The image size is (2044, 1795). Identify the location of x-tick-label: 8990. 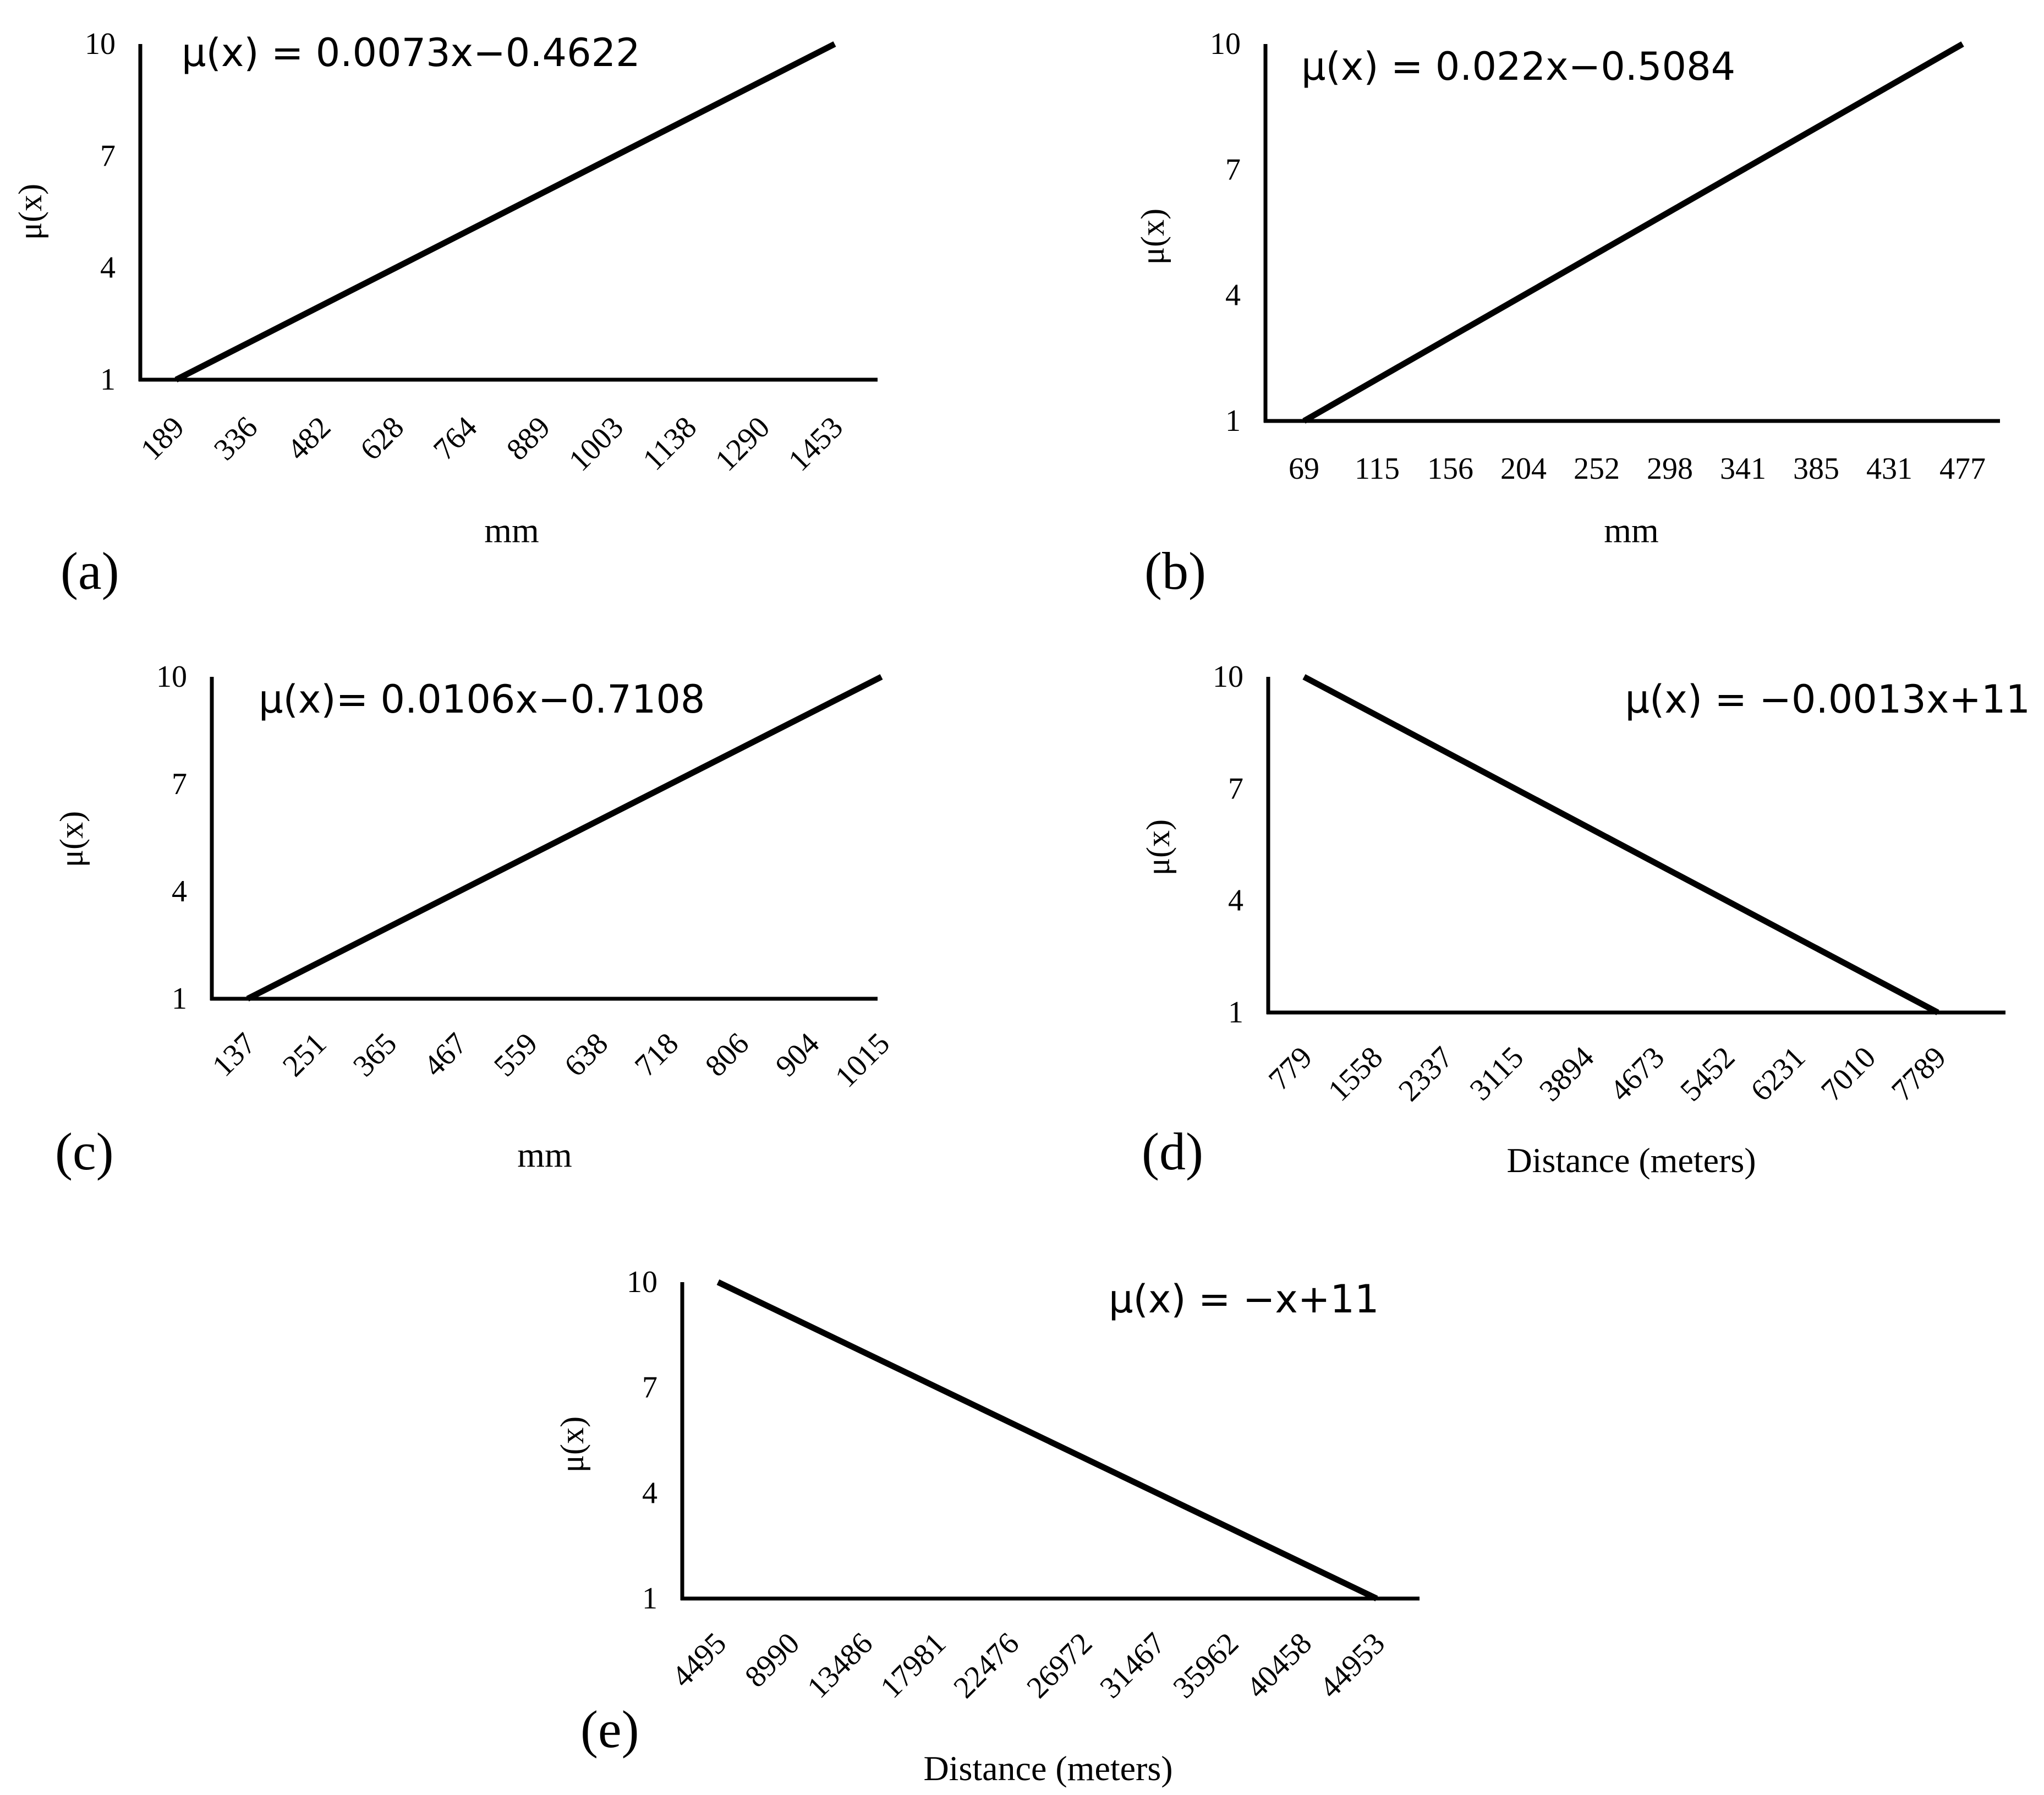
(772, 1660).